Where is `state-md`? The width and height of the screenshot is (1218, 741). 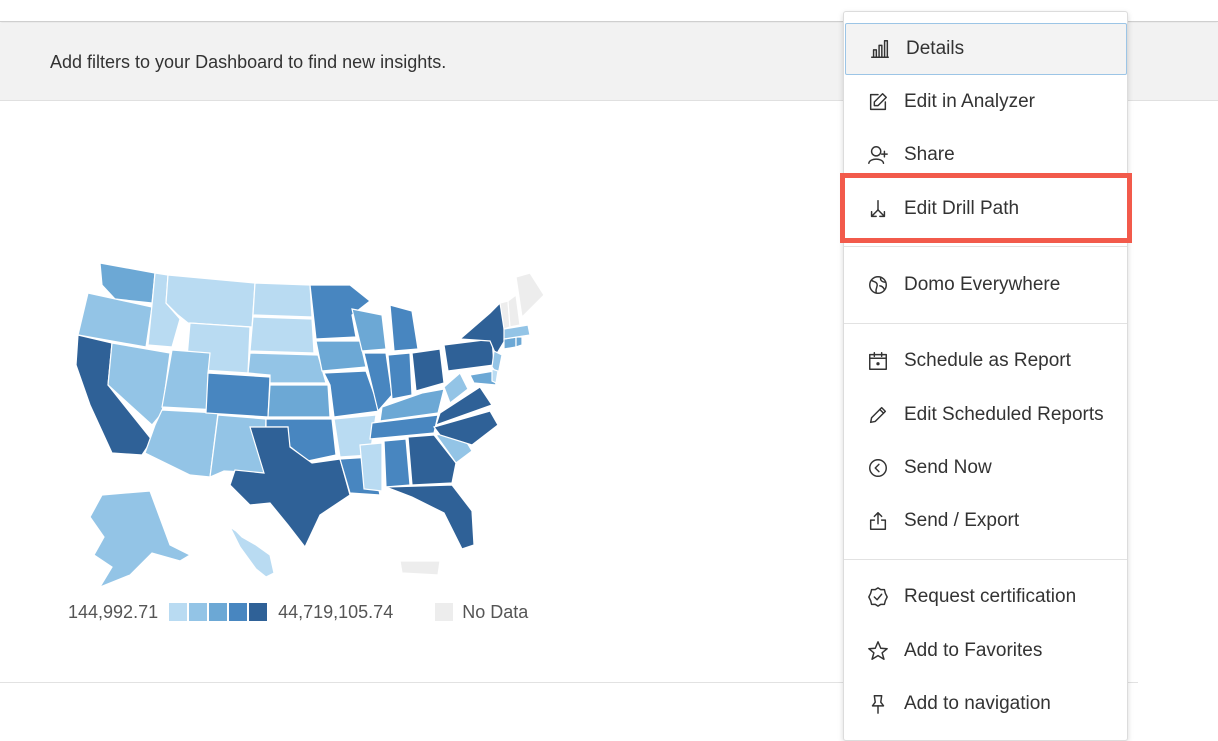 state-md is located at coordinates (483, 378).